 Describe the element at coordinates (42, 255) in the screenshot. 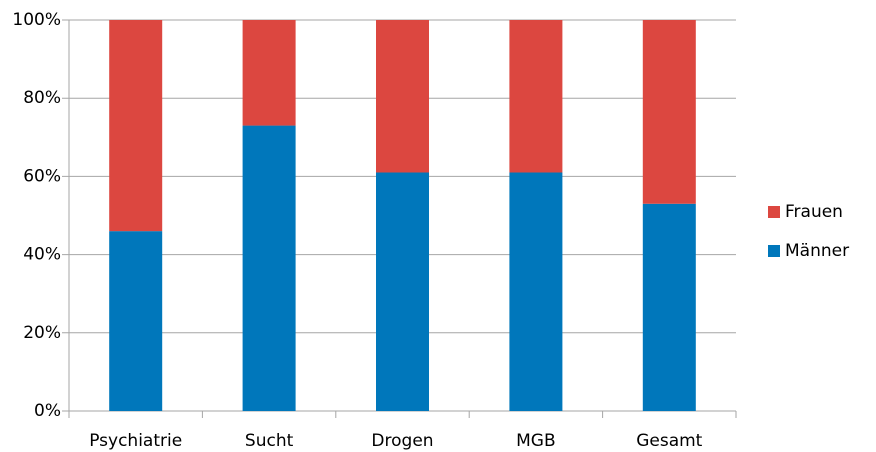

I see `y-tick-label: 40%` at that location.